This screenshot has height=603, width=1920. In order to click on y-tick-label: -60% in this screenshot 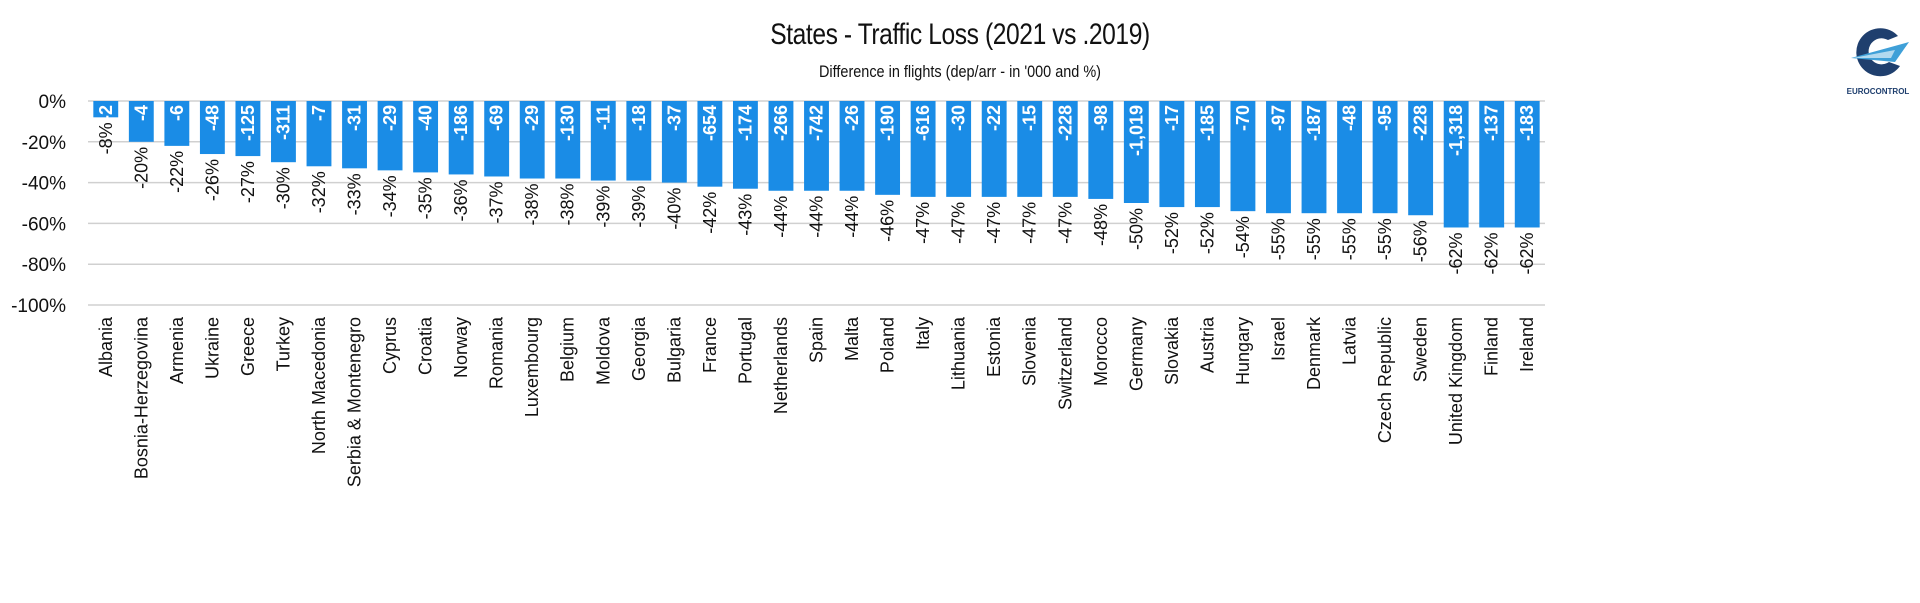, I will do `click(44, 224)`.